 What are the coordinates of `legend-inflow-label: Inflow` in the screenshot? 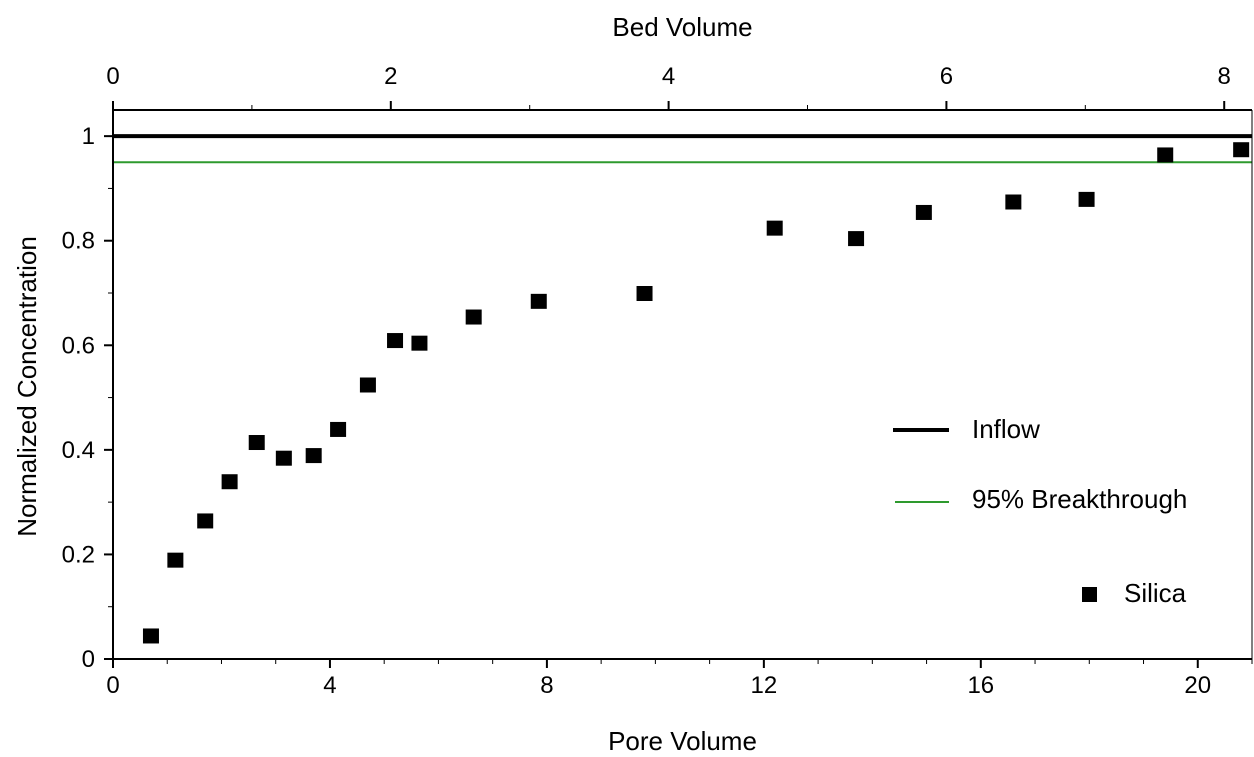 It's located at (1006, 429).